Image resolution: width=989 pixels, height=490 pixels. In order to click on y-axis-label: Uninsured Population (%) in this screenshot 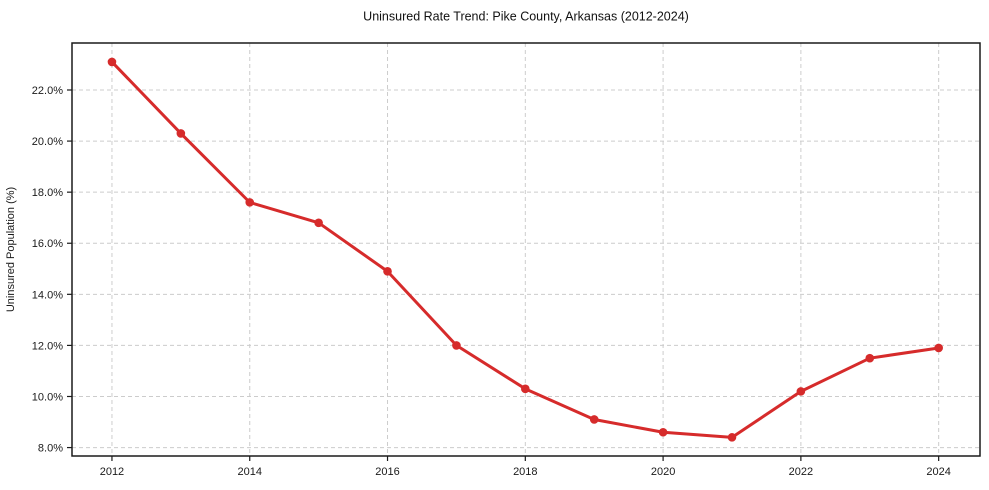, I will do `click(11, 249)`.